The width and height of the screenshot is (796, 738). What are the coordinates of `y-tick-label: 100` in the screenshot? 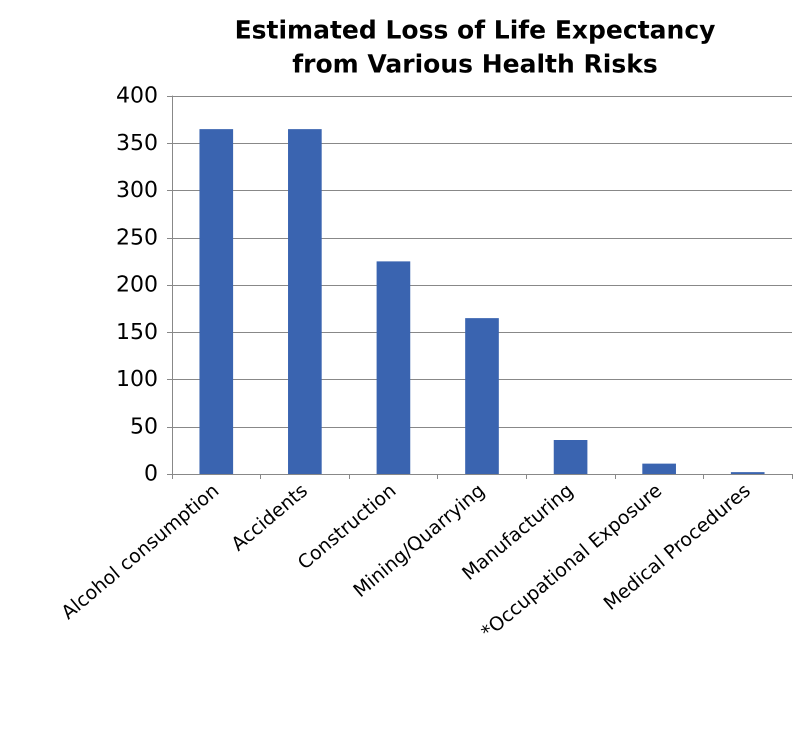 It's located at (137, 379).